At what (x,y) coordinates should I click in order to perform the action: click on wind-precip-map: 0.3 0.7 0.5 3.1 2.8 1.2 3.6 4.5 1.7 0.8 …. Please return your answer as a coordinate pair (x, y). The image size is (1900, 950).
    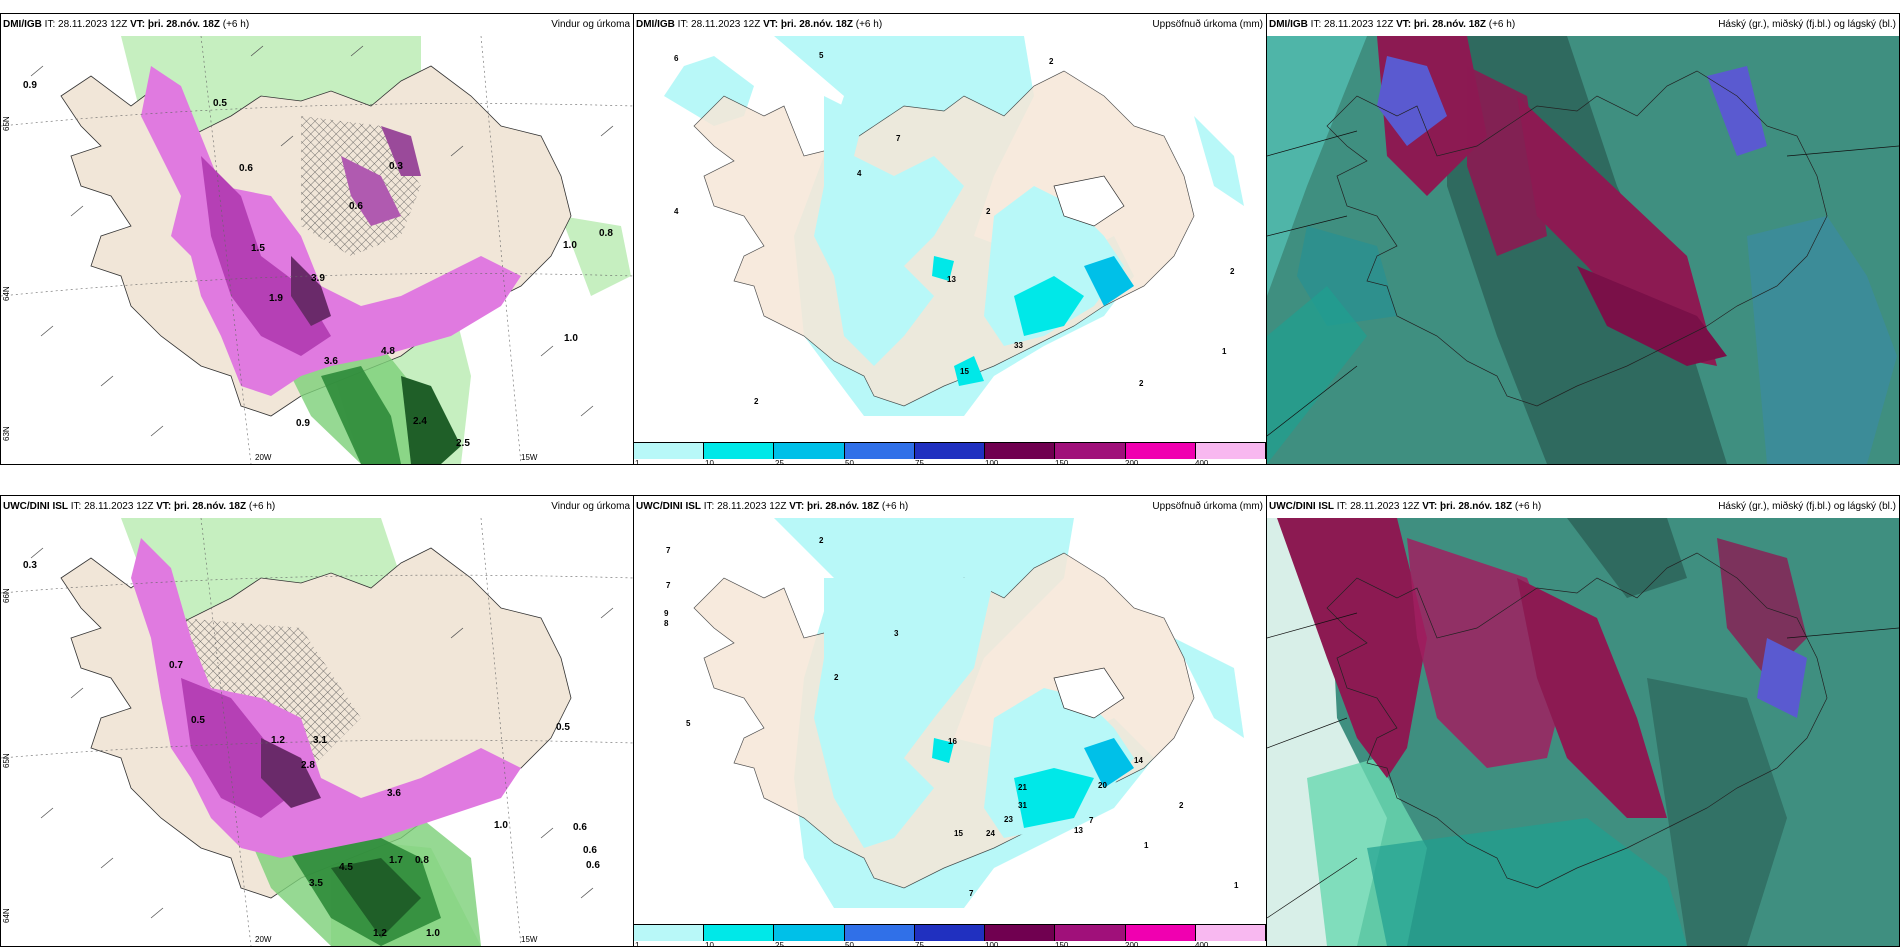
    Looking at the image, I should click on (317, 732).